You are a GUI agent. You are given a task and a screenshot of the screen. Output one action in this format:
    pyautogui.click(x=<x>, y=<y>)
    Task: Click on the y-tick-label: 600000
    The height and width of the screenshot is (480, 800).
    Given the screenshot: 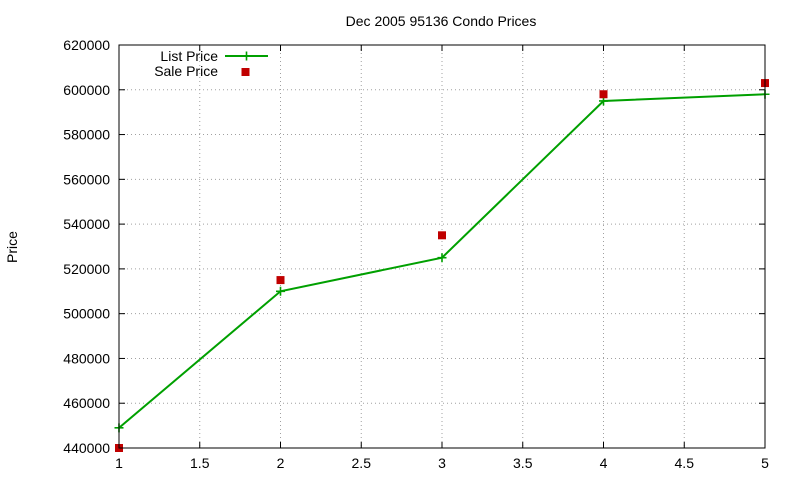 What is the action you would take?
    pyautogui.click(x=86, y=90)
    